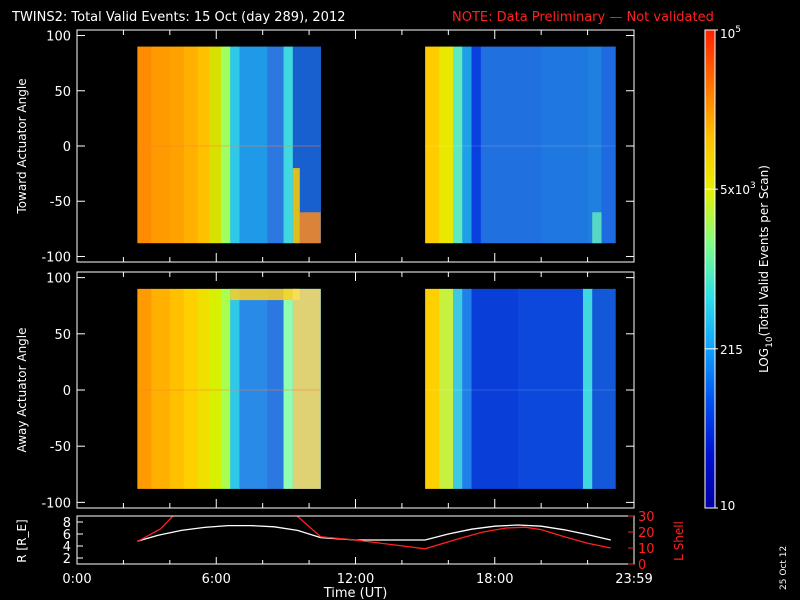  What do you see at coordinates (730, 33) in the screenshot?
I see `colorbar-tick-label: 105` at bounding box center [730, 33].